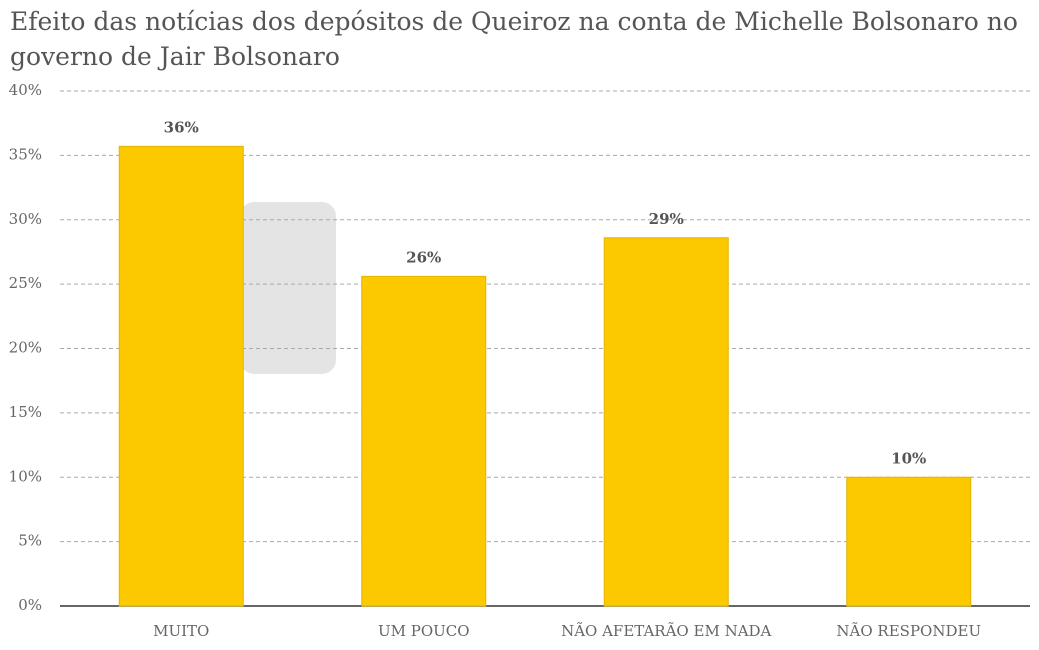 This screenshot has height=650, width=1039. Describe the element at coordinates (25, 90) in the screenshot. I see `y-tick-label: 40%` at that location.